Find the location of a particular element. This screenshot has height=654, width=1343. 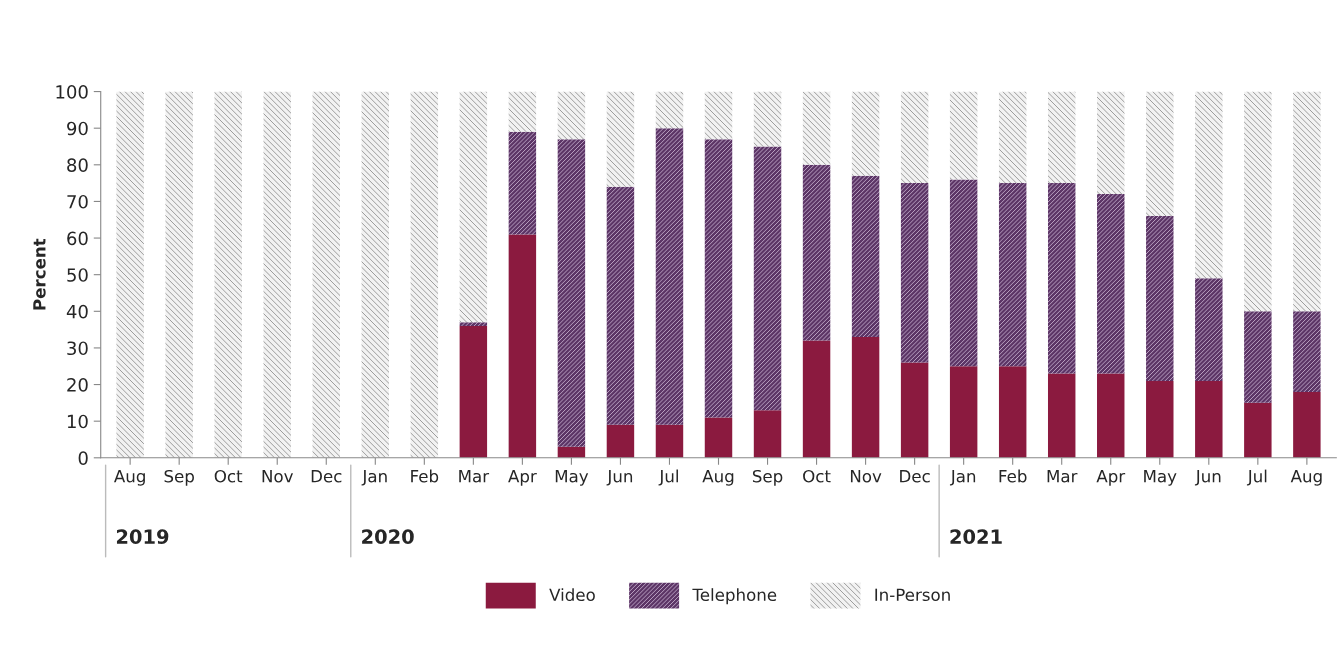

y-tick-label: 70 is located at coordinates (77, 201).